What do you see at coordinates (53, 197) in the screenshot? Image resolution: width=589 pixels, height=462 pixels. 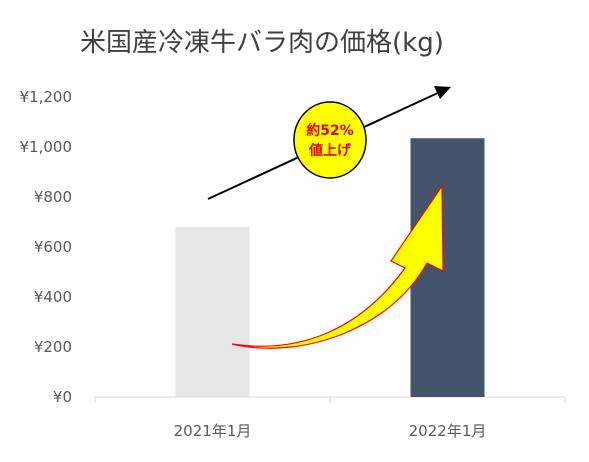 I see `y-tick-label: ¥800` at bounding box center [53, 197].